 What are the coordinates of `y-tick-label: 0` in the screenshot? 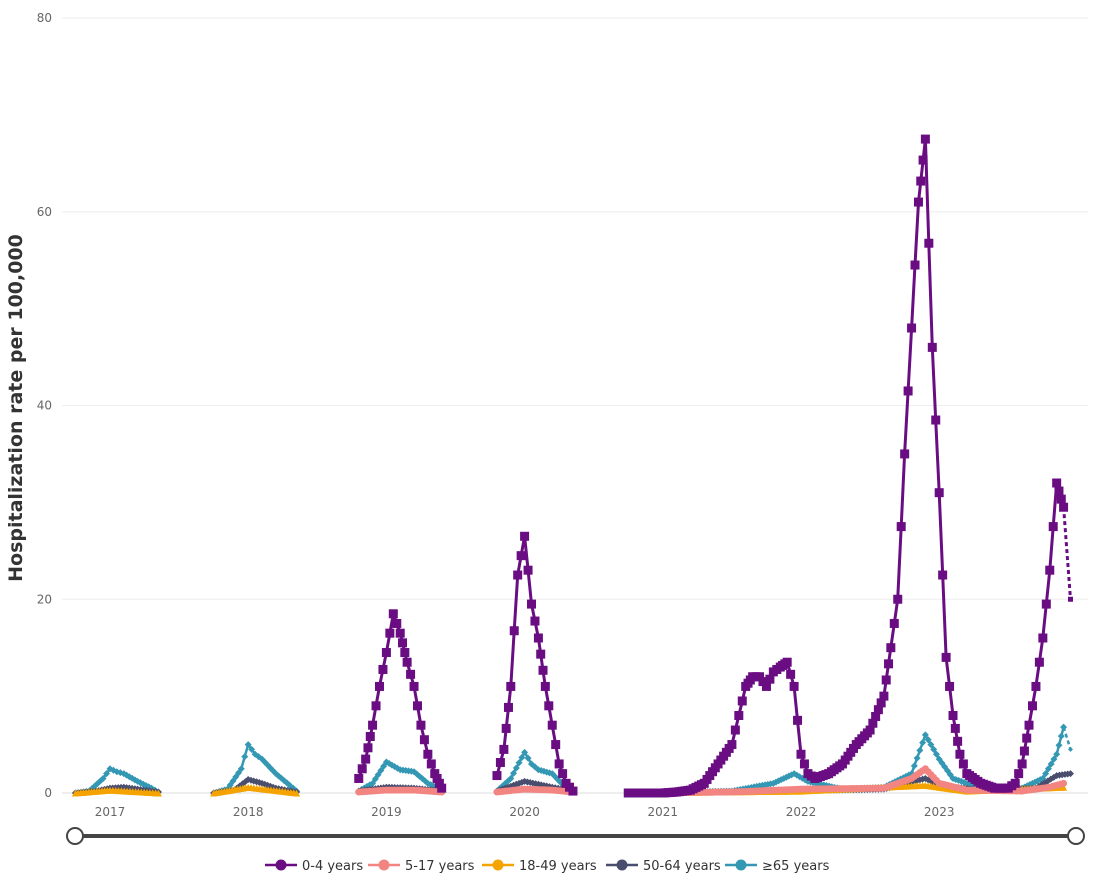 It's located at (48, 793).